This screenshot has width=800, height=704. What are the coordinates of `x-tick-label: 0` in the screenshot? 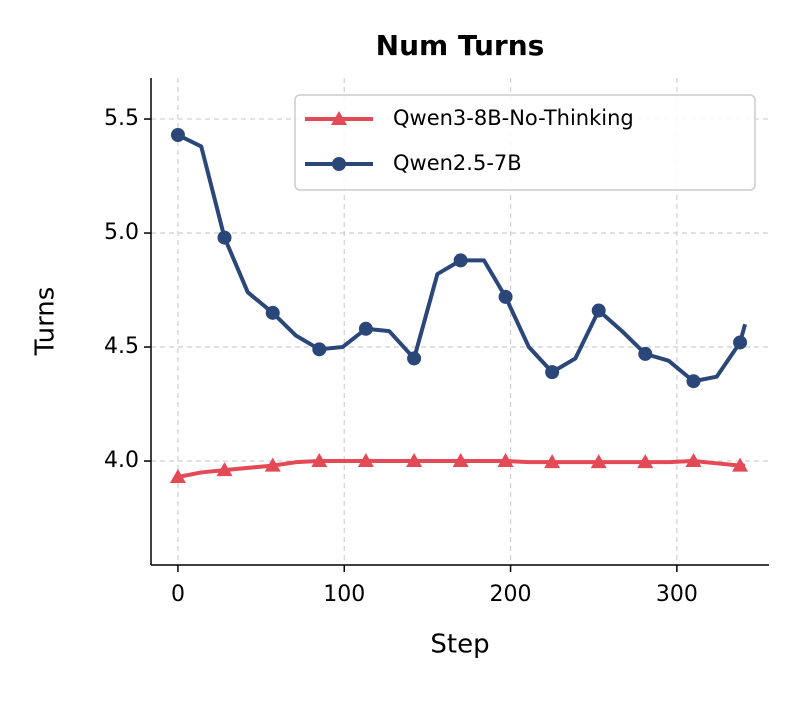 It's located at (178, 594).